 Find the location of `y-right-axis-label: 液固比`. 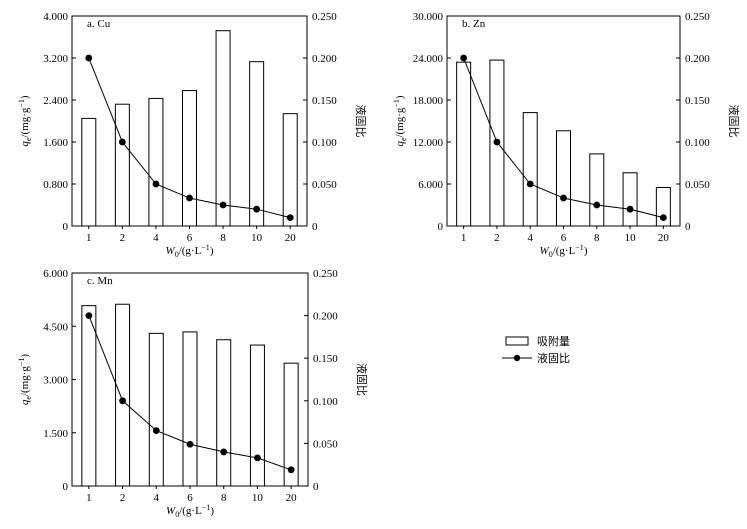

y-right-axis-label: 液固比 is located at coordinates (734, 121).